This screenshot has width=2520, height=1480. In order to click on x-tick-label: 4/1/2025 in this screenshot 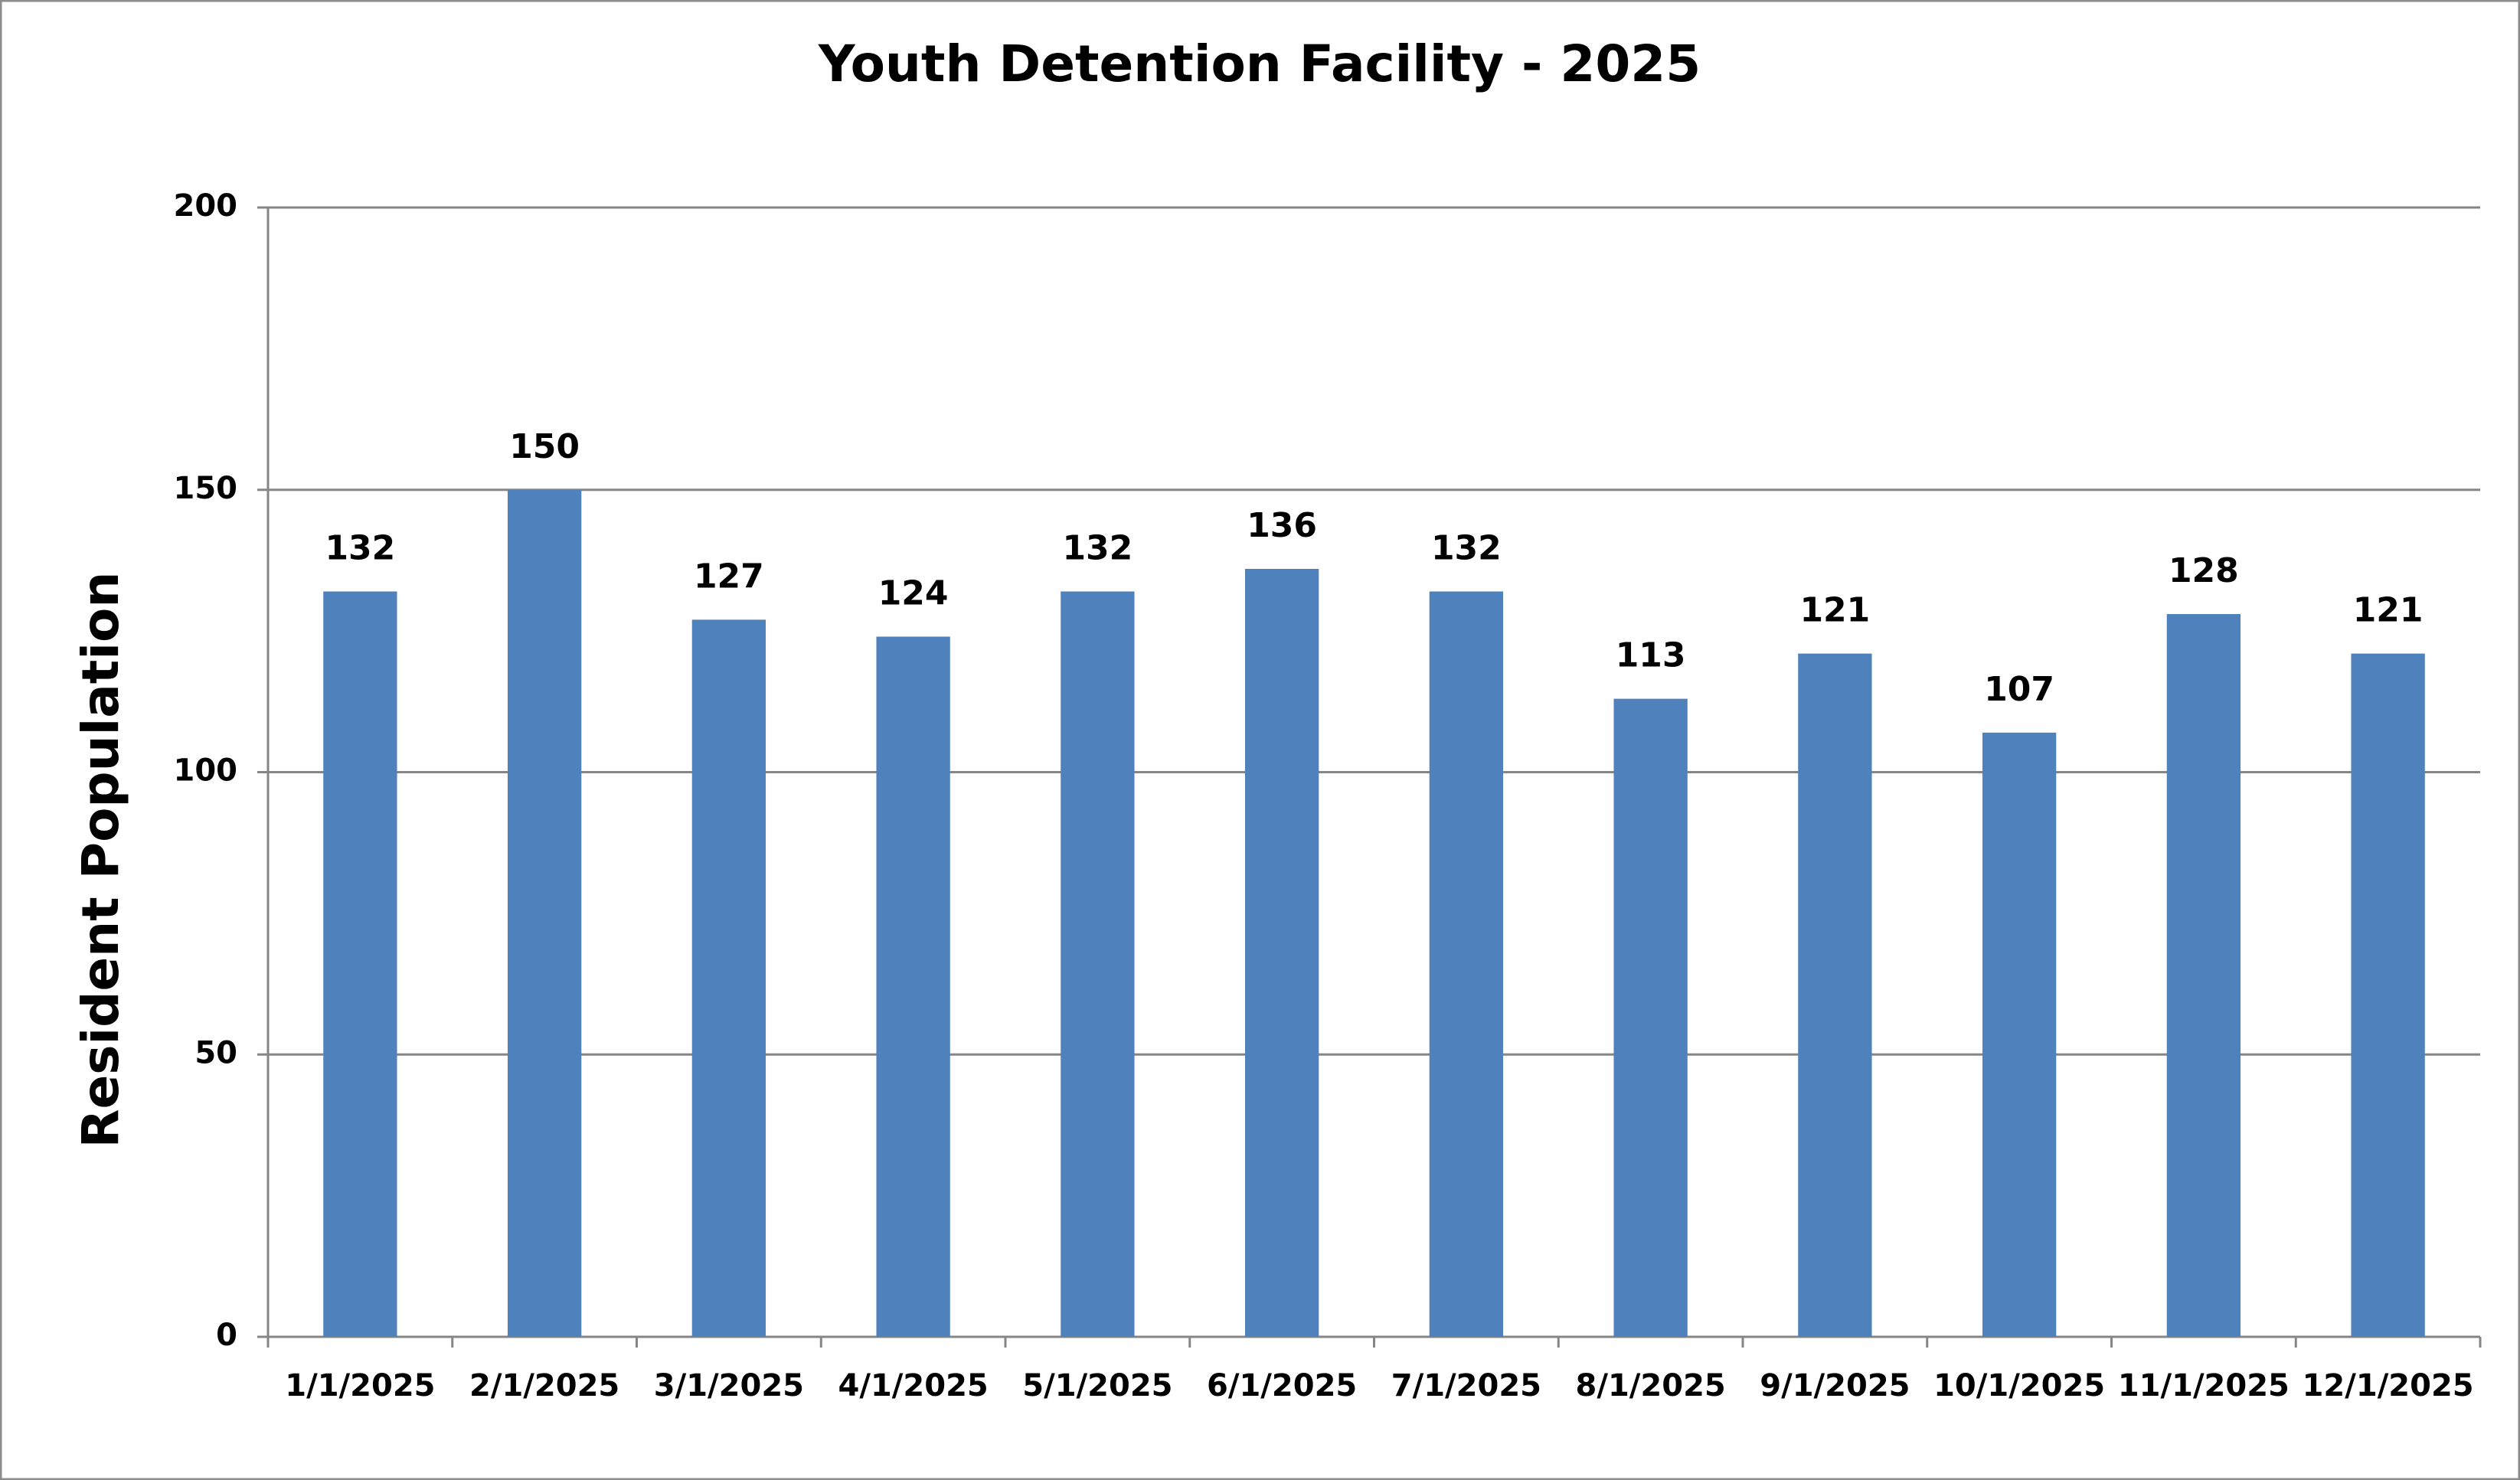, I will do `click(913, 1385)`.